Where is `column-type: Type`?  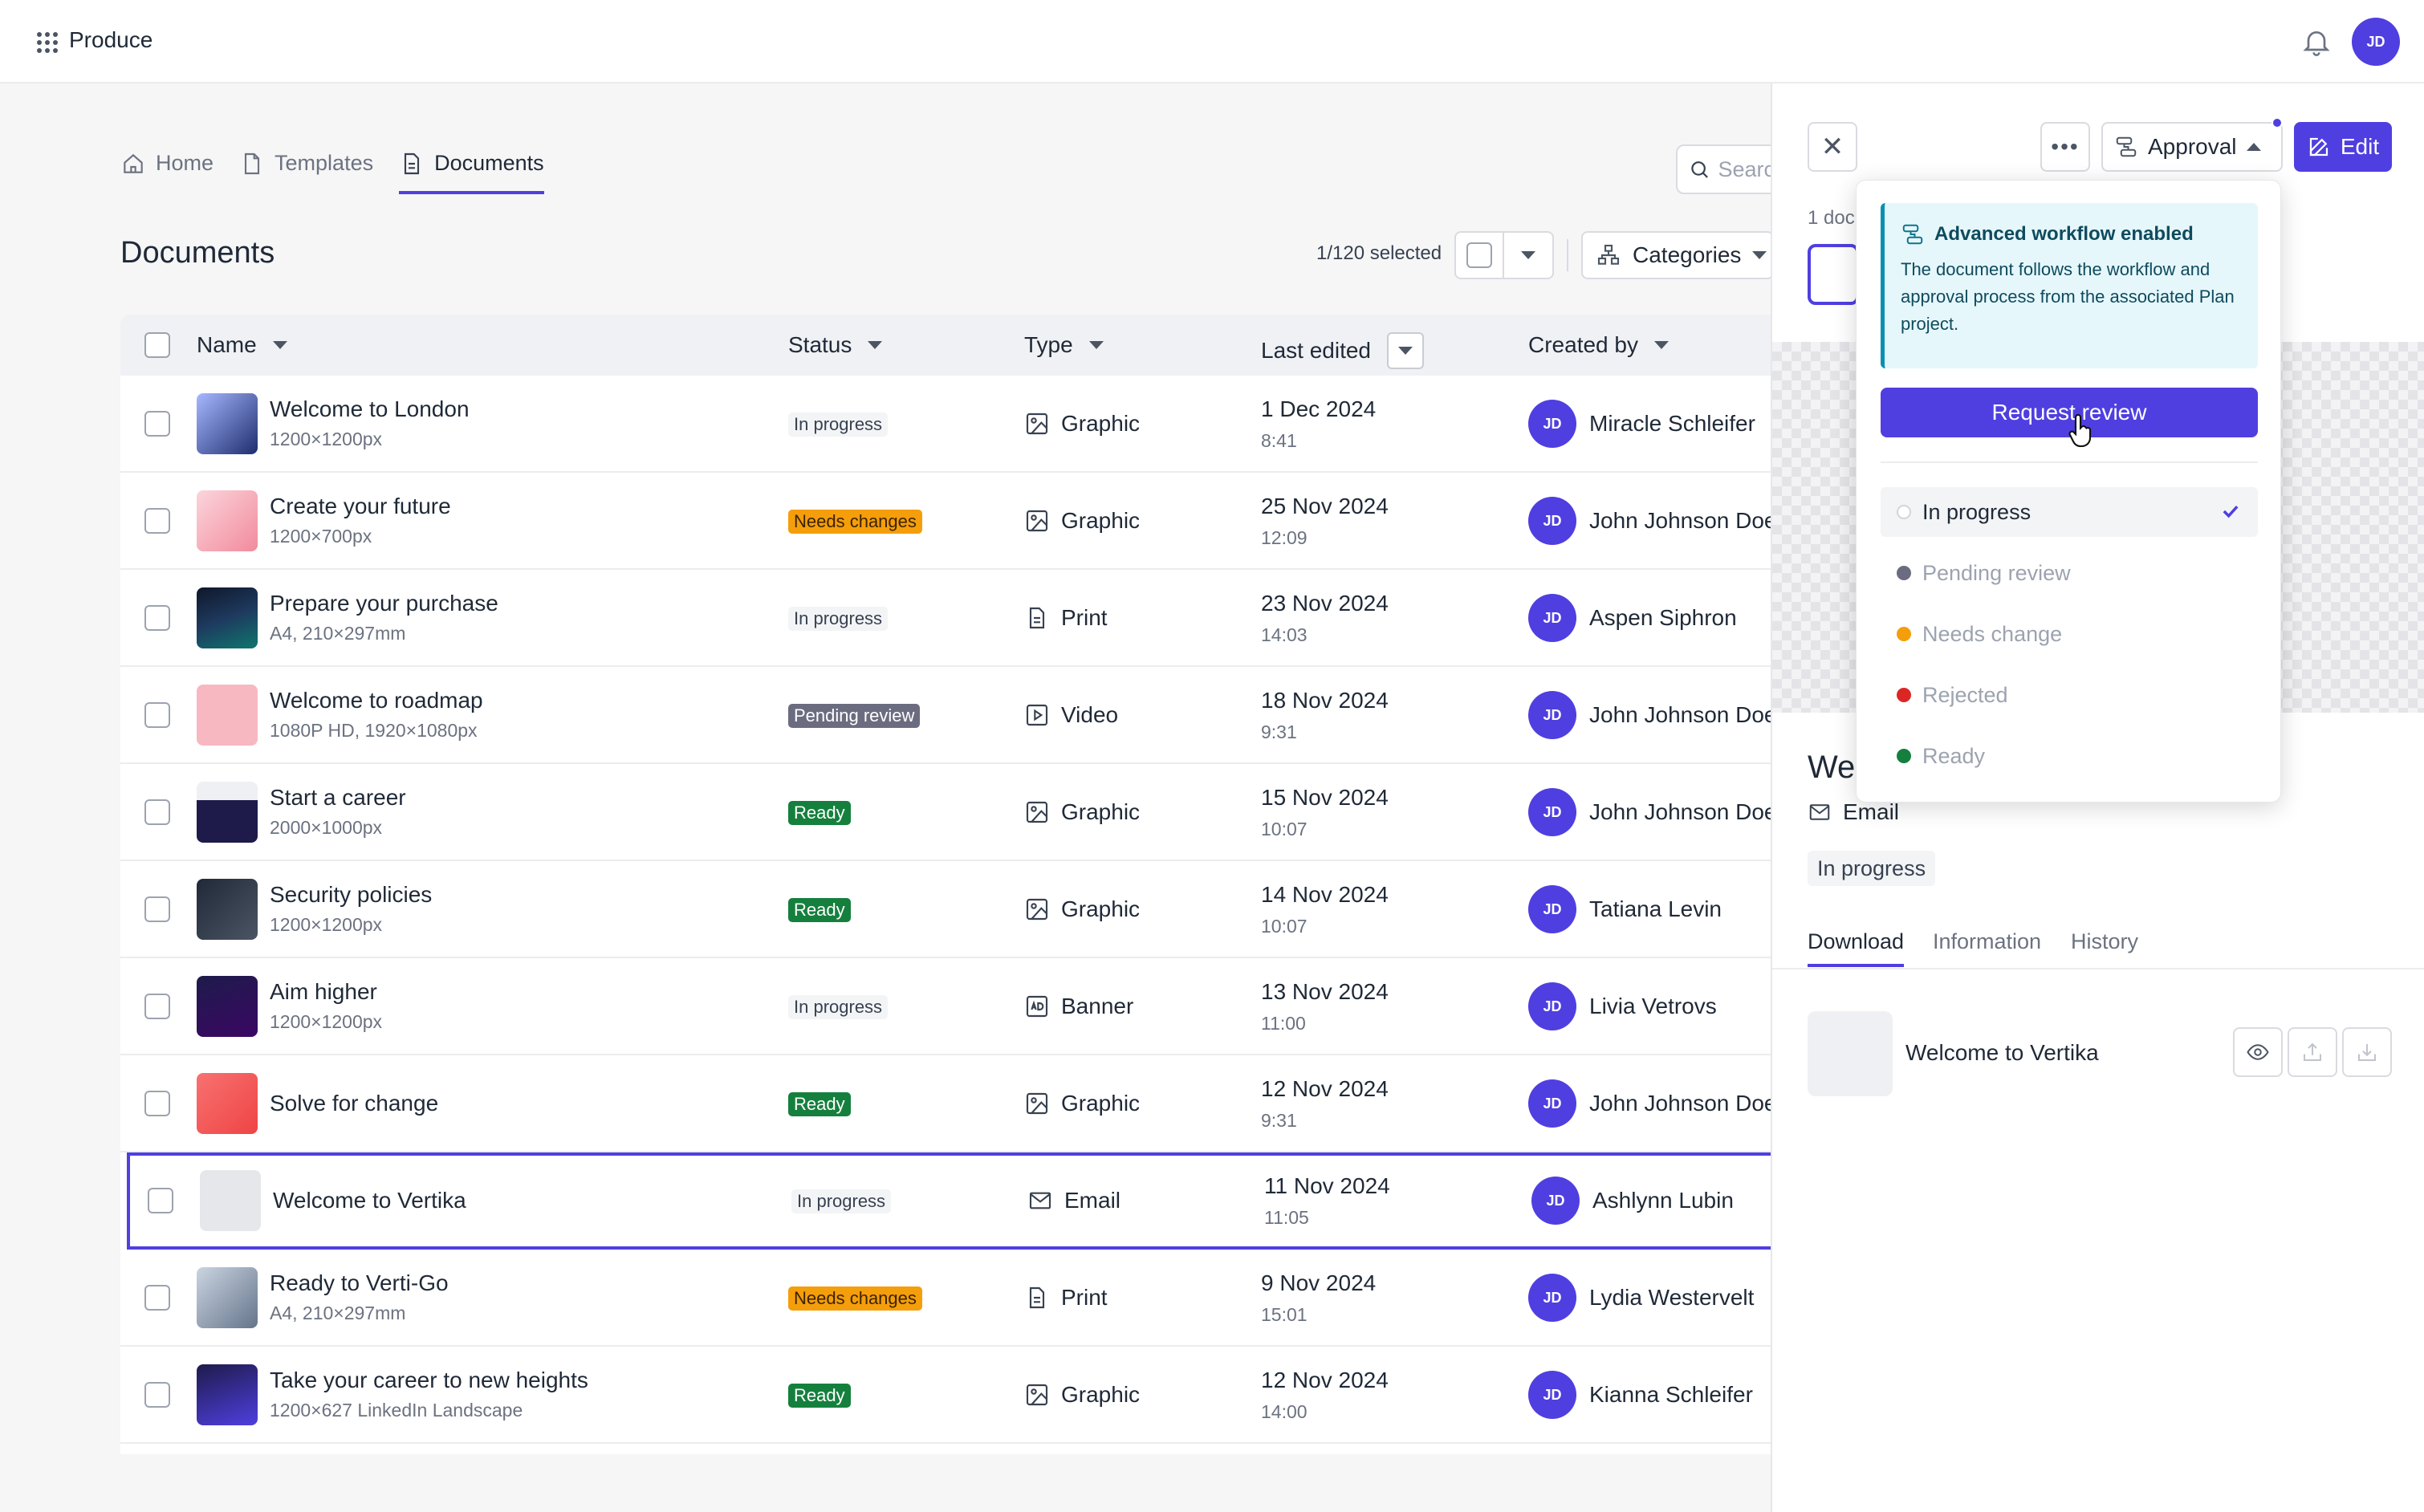 column-type: Type is located at coordinates (1064, 345).